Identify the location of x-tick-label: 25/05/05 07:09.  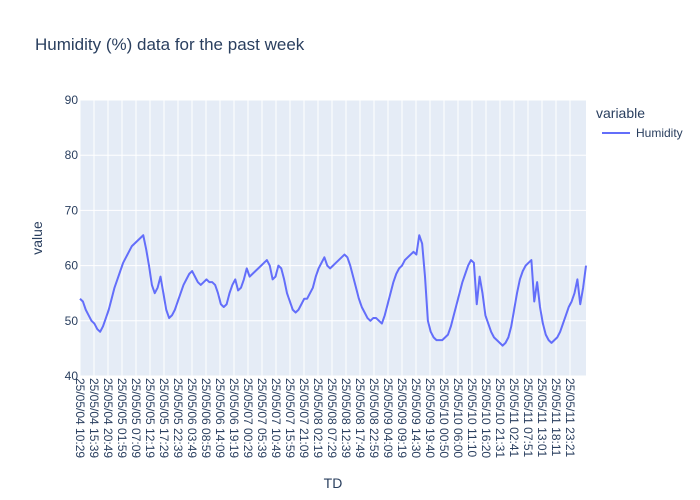
(136, 418).